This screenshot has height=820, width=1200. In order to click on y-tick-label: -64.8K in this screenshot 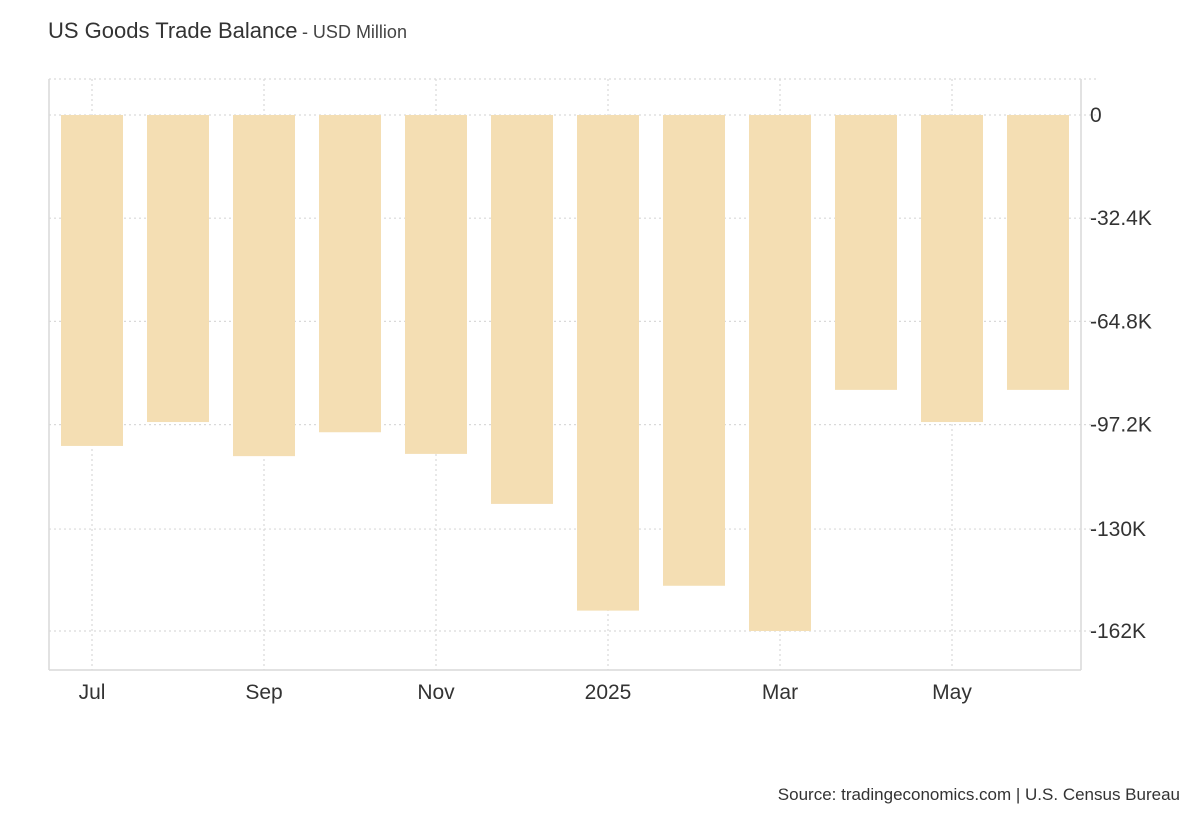, I will do `click(1121, 321)`.